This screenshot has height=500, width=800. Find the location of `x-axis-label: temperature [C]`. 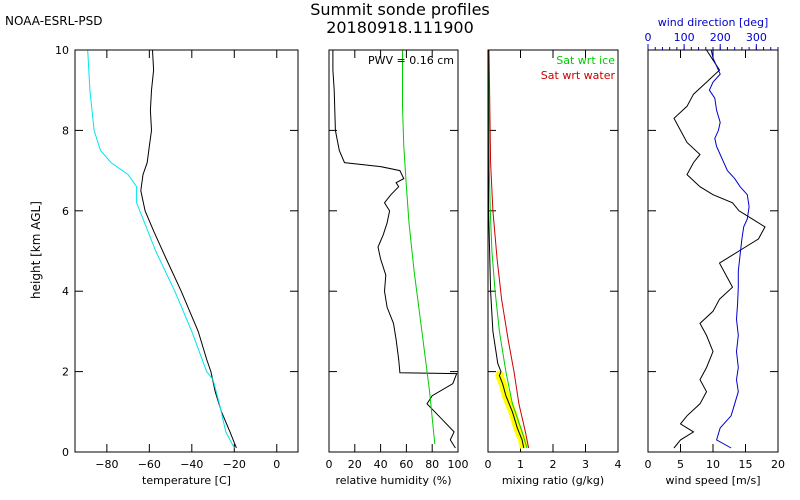

x-axis-label: temperature [C] is located at coordinates (186, 480).